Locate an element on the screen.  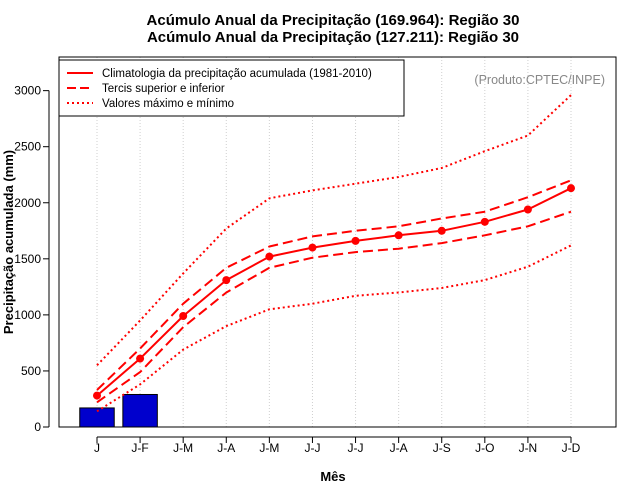
legend-box is located at coordinates (231, 88).